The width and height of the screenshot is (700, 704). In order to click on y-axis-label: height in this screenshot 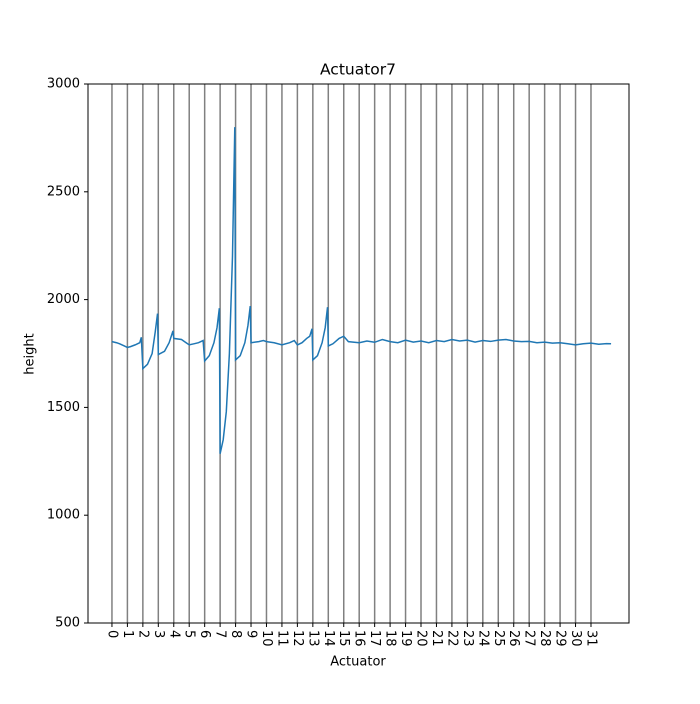, I will do `click(30, 353)`.